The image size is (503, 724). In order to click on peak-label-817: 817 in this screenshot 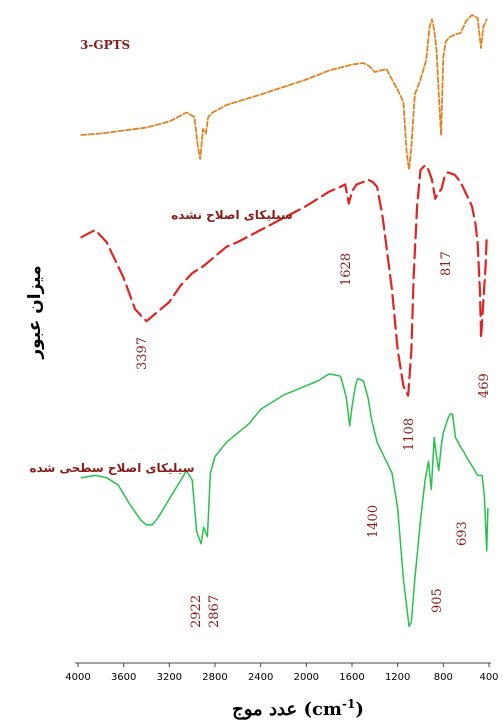, I will do `click(446, 263)`.